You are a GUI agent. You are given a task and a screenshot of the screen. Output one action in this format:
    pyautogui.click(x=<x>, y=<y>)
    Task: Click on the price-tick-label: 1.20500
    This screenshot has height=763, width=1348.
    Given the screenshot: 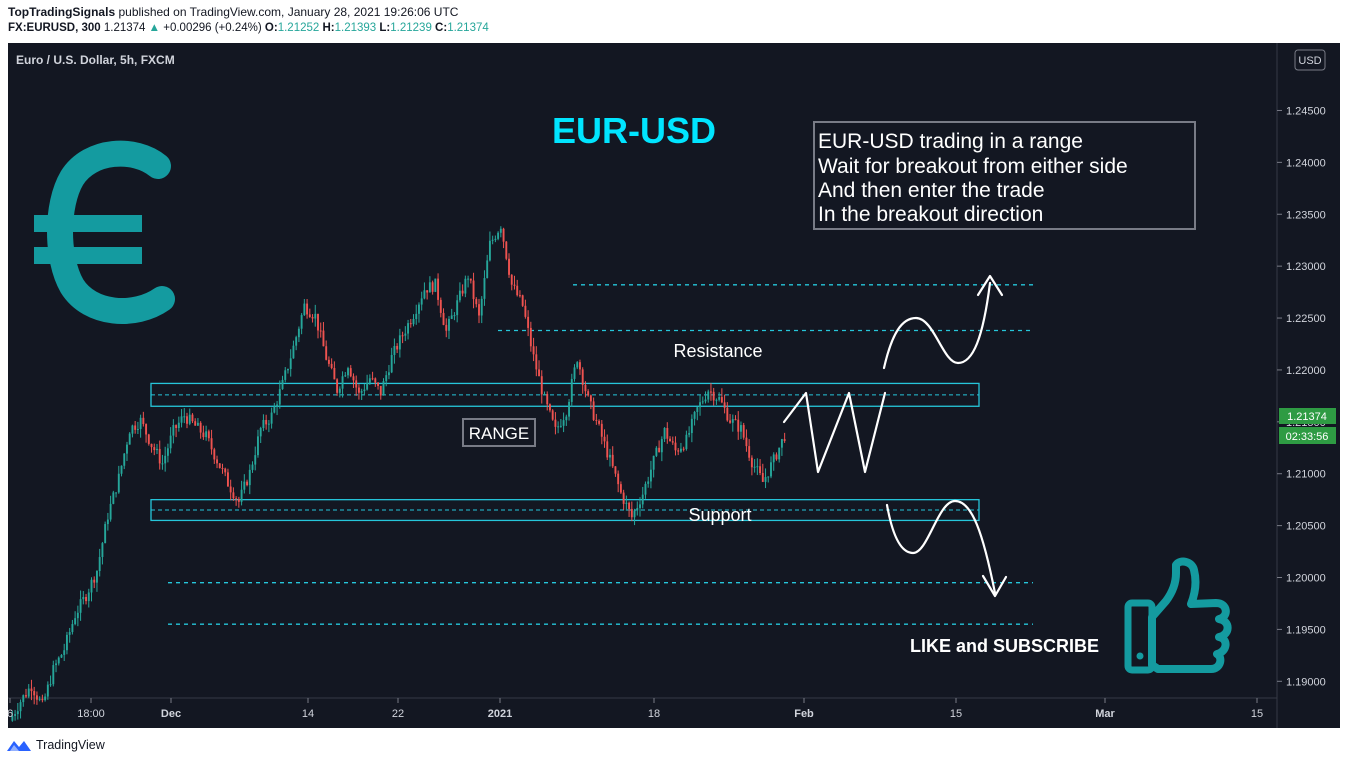 What is the action you would take?
    pyautogui.click(x=1306, y=527)
    